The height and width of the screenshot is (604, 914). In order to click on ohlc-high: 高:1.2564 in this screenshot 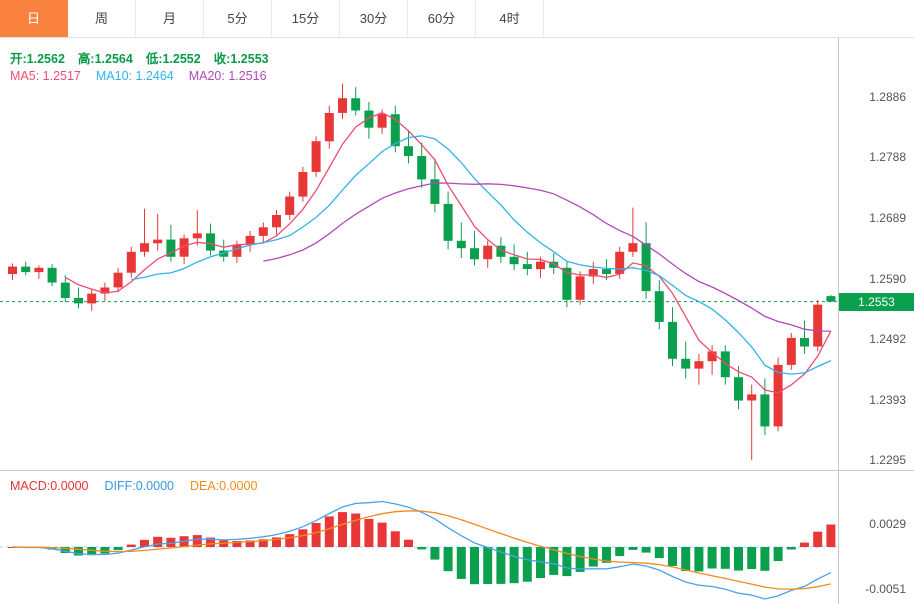, I will do `click(105, 59)`.